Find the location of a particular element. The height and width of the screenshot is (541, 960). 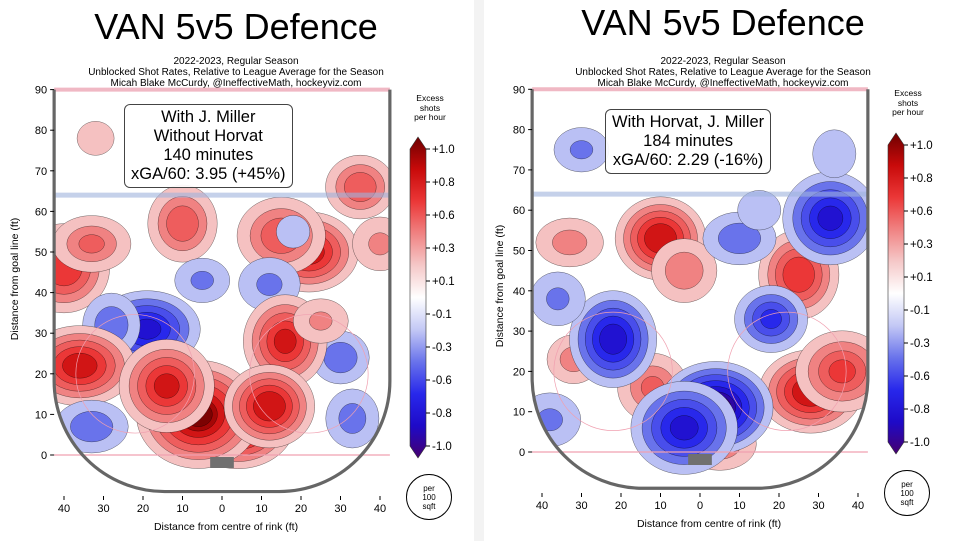

x-axis-label: Distance from centre of rink (ft) is located at coordinates (709, 524).